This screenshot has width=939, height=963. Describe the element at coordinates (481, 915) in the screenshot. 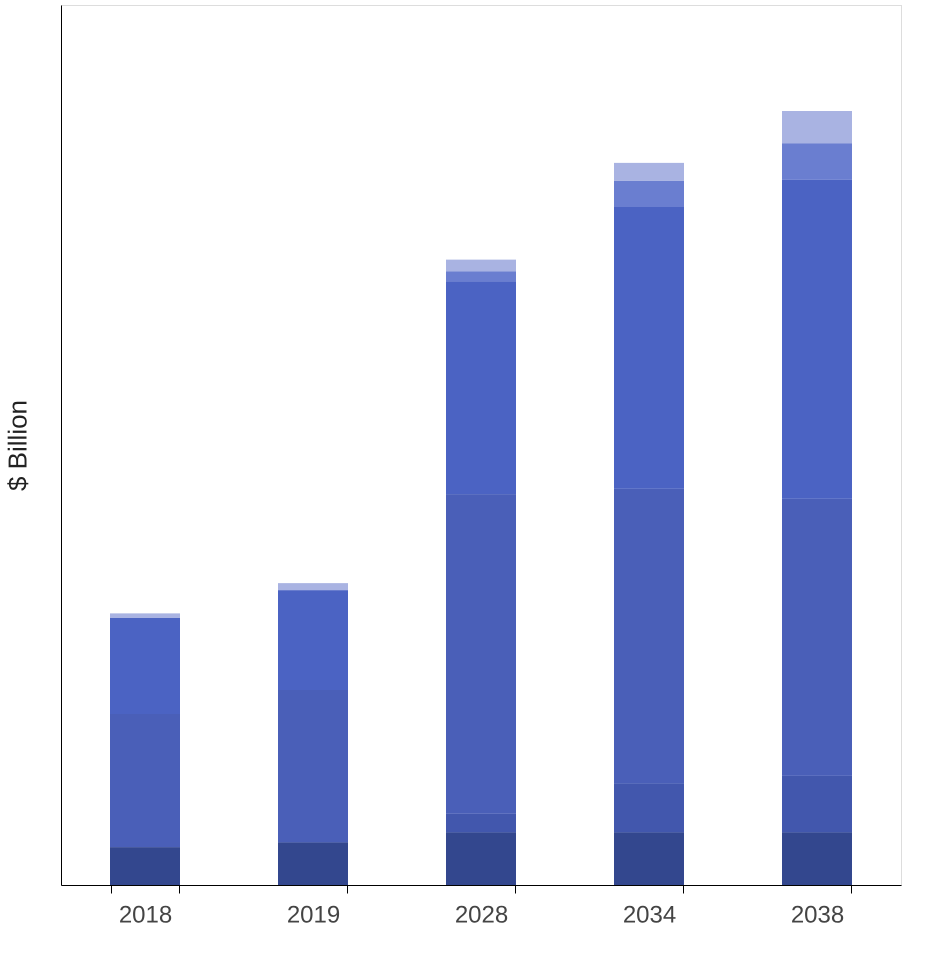

I see `x-tick-label: 2028` at that location.